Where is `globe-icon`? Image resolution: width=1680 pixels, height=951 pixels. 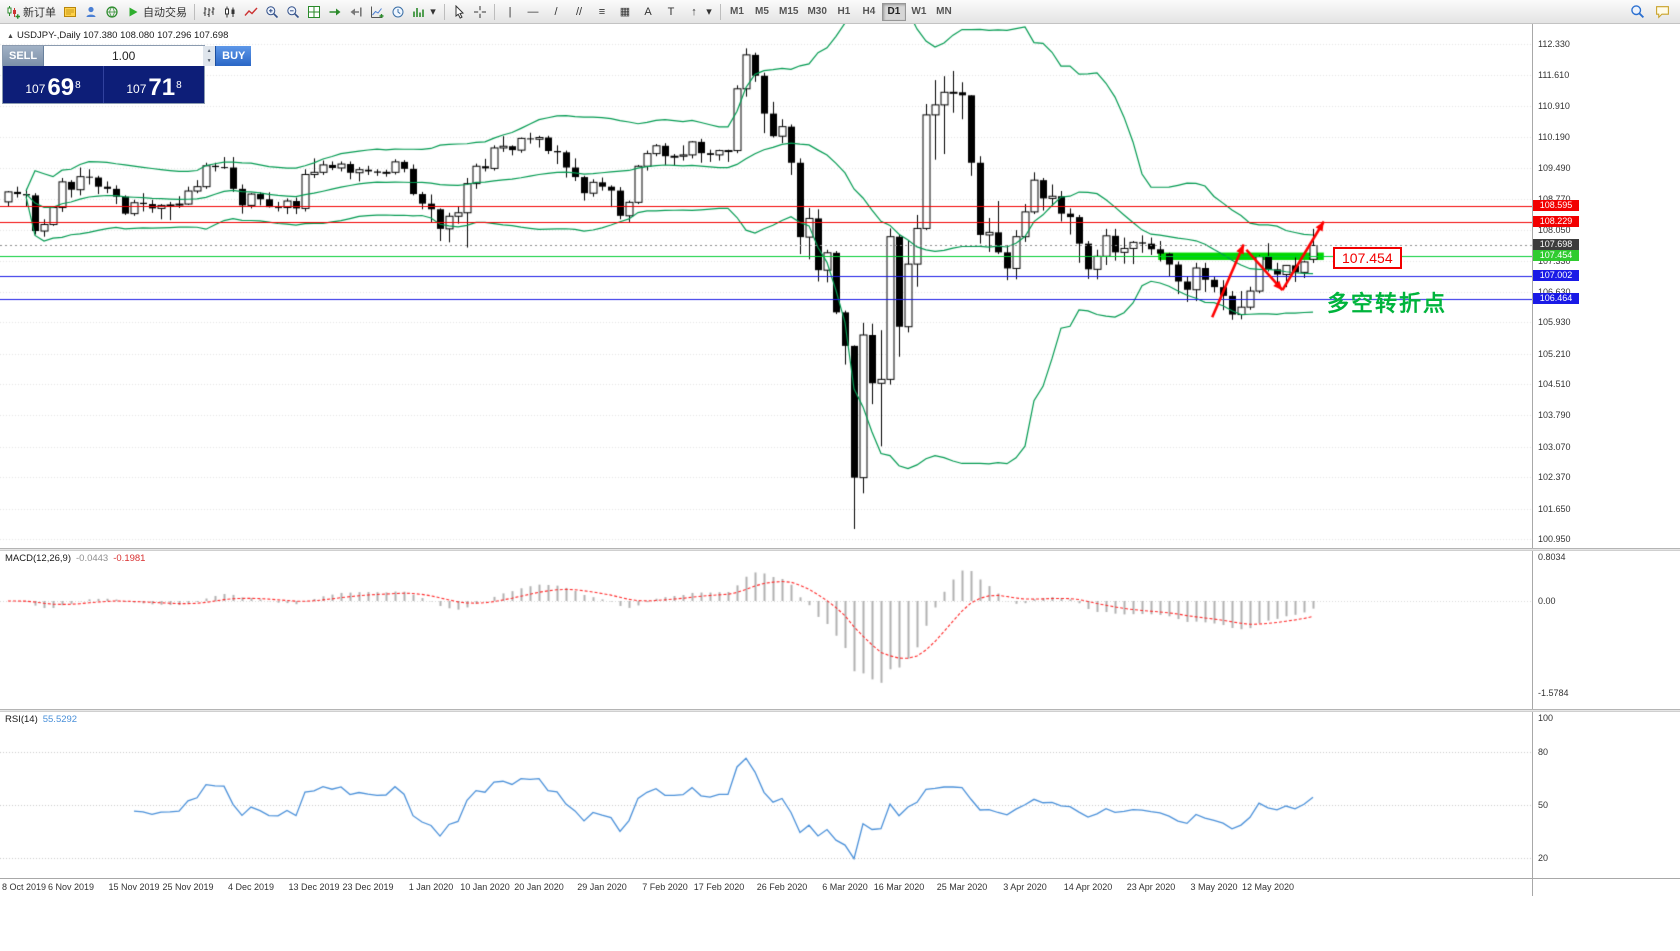
globe-icon is located at coordinates (112, 11).